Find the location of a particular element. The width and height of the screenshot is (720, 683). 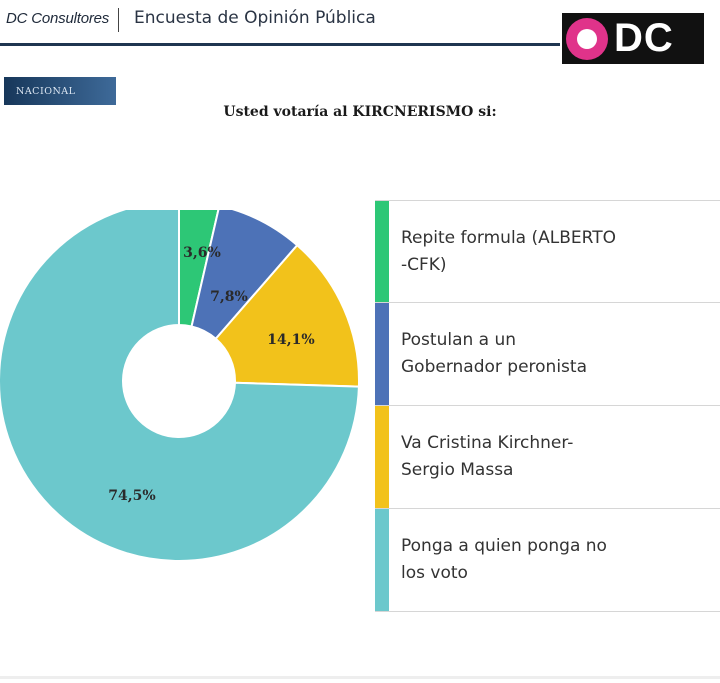

slice-cristina-massa is located at coordinates (287, 315).